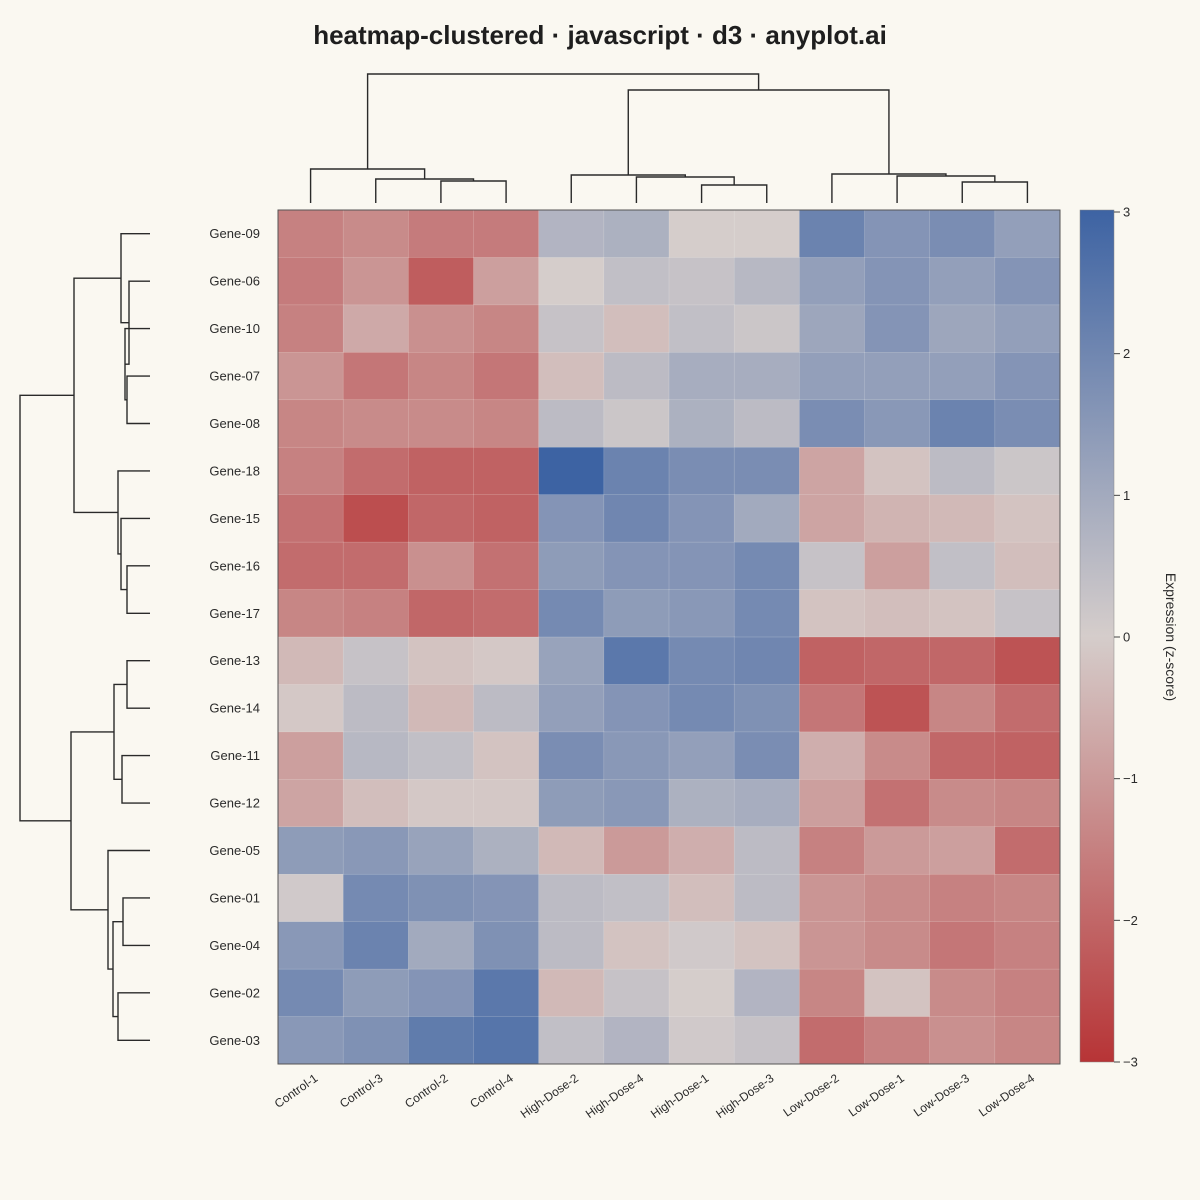 The width and height of the screenshot is (1200, 1200). Describe the element at coordinates (549, 1096) in the screenshot. I see `column-label: High-Dose-2` at that location.